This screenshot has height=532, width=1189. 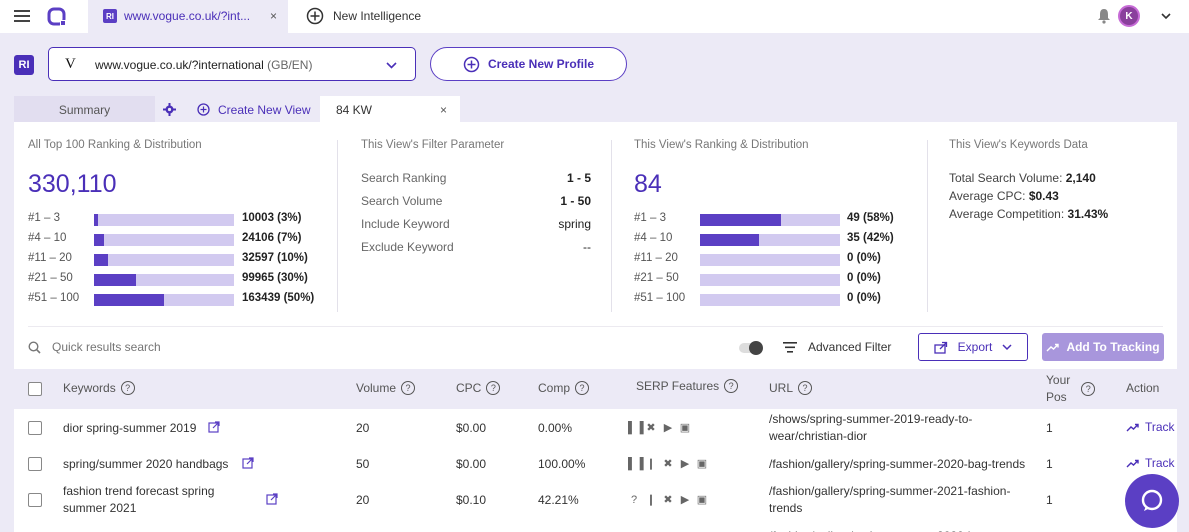 I want to click on tab-summary: Summary, so click(x=84, y=109).